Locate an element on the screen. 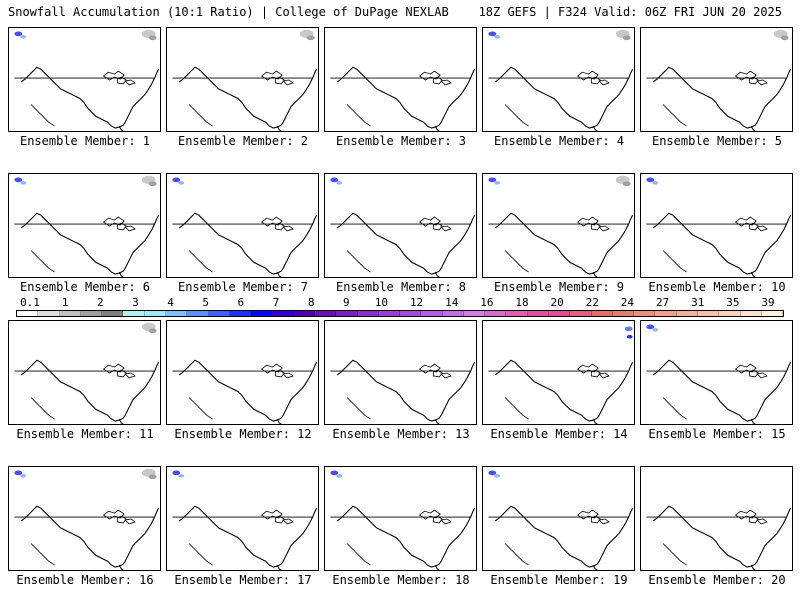  ensemble-member-label: Ensemble Member: 17 is located at coordinates (243, 580).